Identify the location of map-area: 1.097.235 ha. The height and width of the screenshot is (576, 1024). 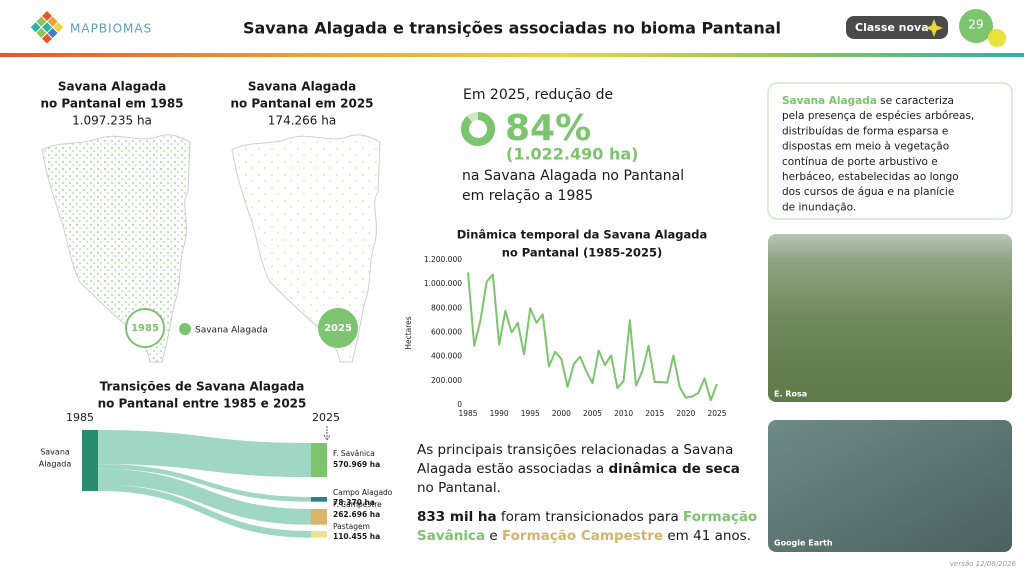
(112, 121).